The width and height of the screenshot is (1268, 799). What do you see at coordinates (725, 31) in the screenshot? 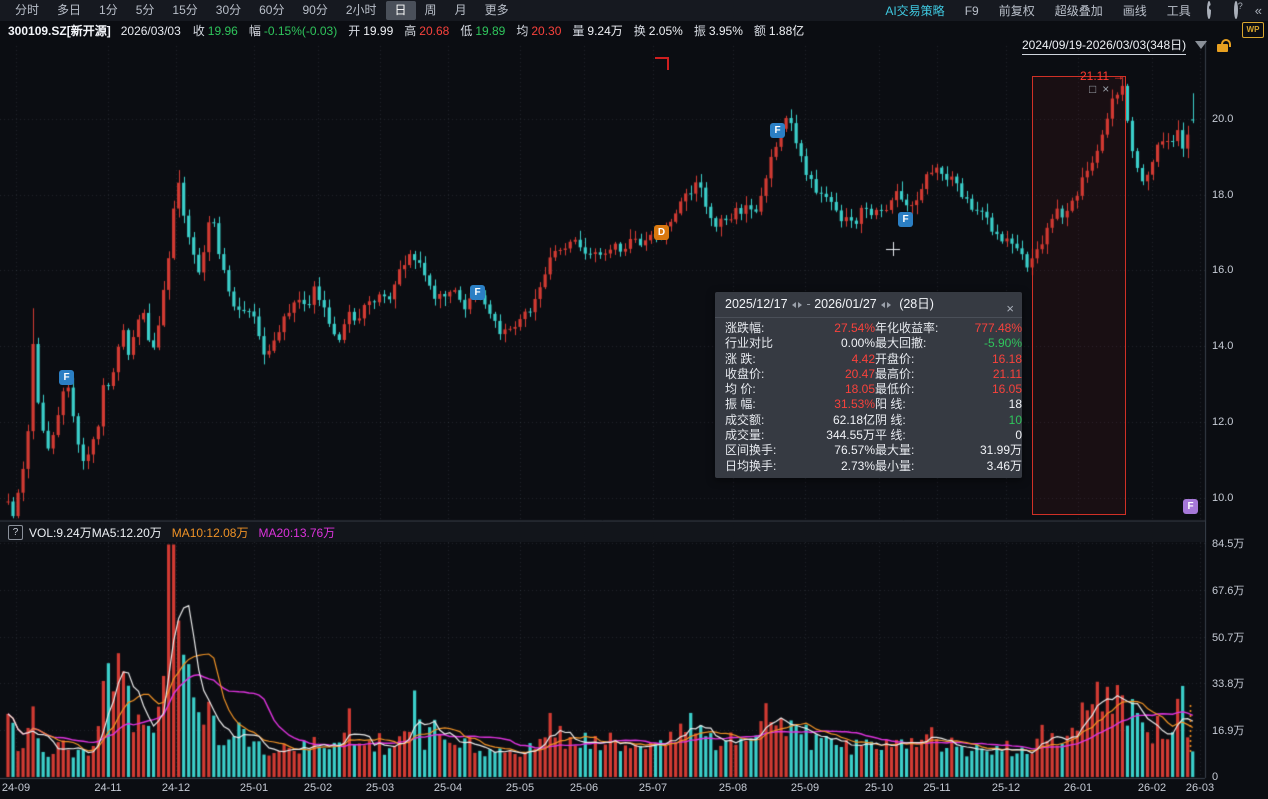
I see `quote-field-value: 3.95%` at bounding box center [725, 31].